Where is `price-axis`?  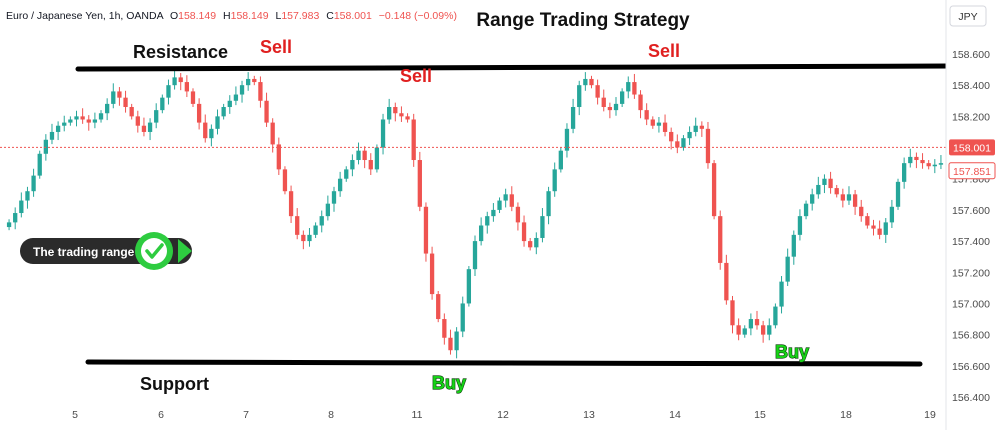
price-axis is located at coordinates (973, 215).